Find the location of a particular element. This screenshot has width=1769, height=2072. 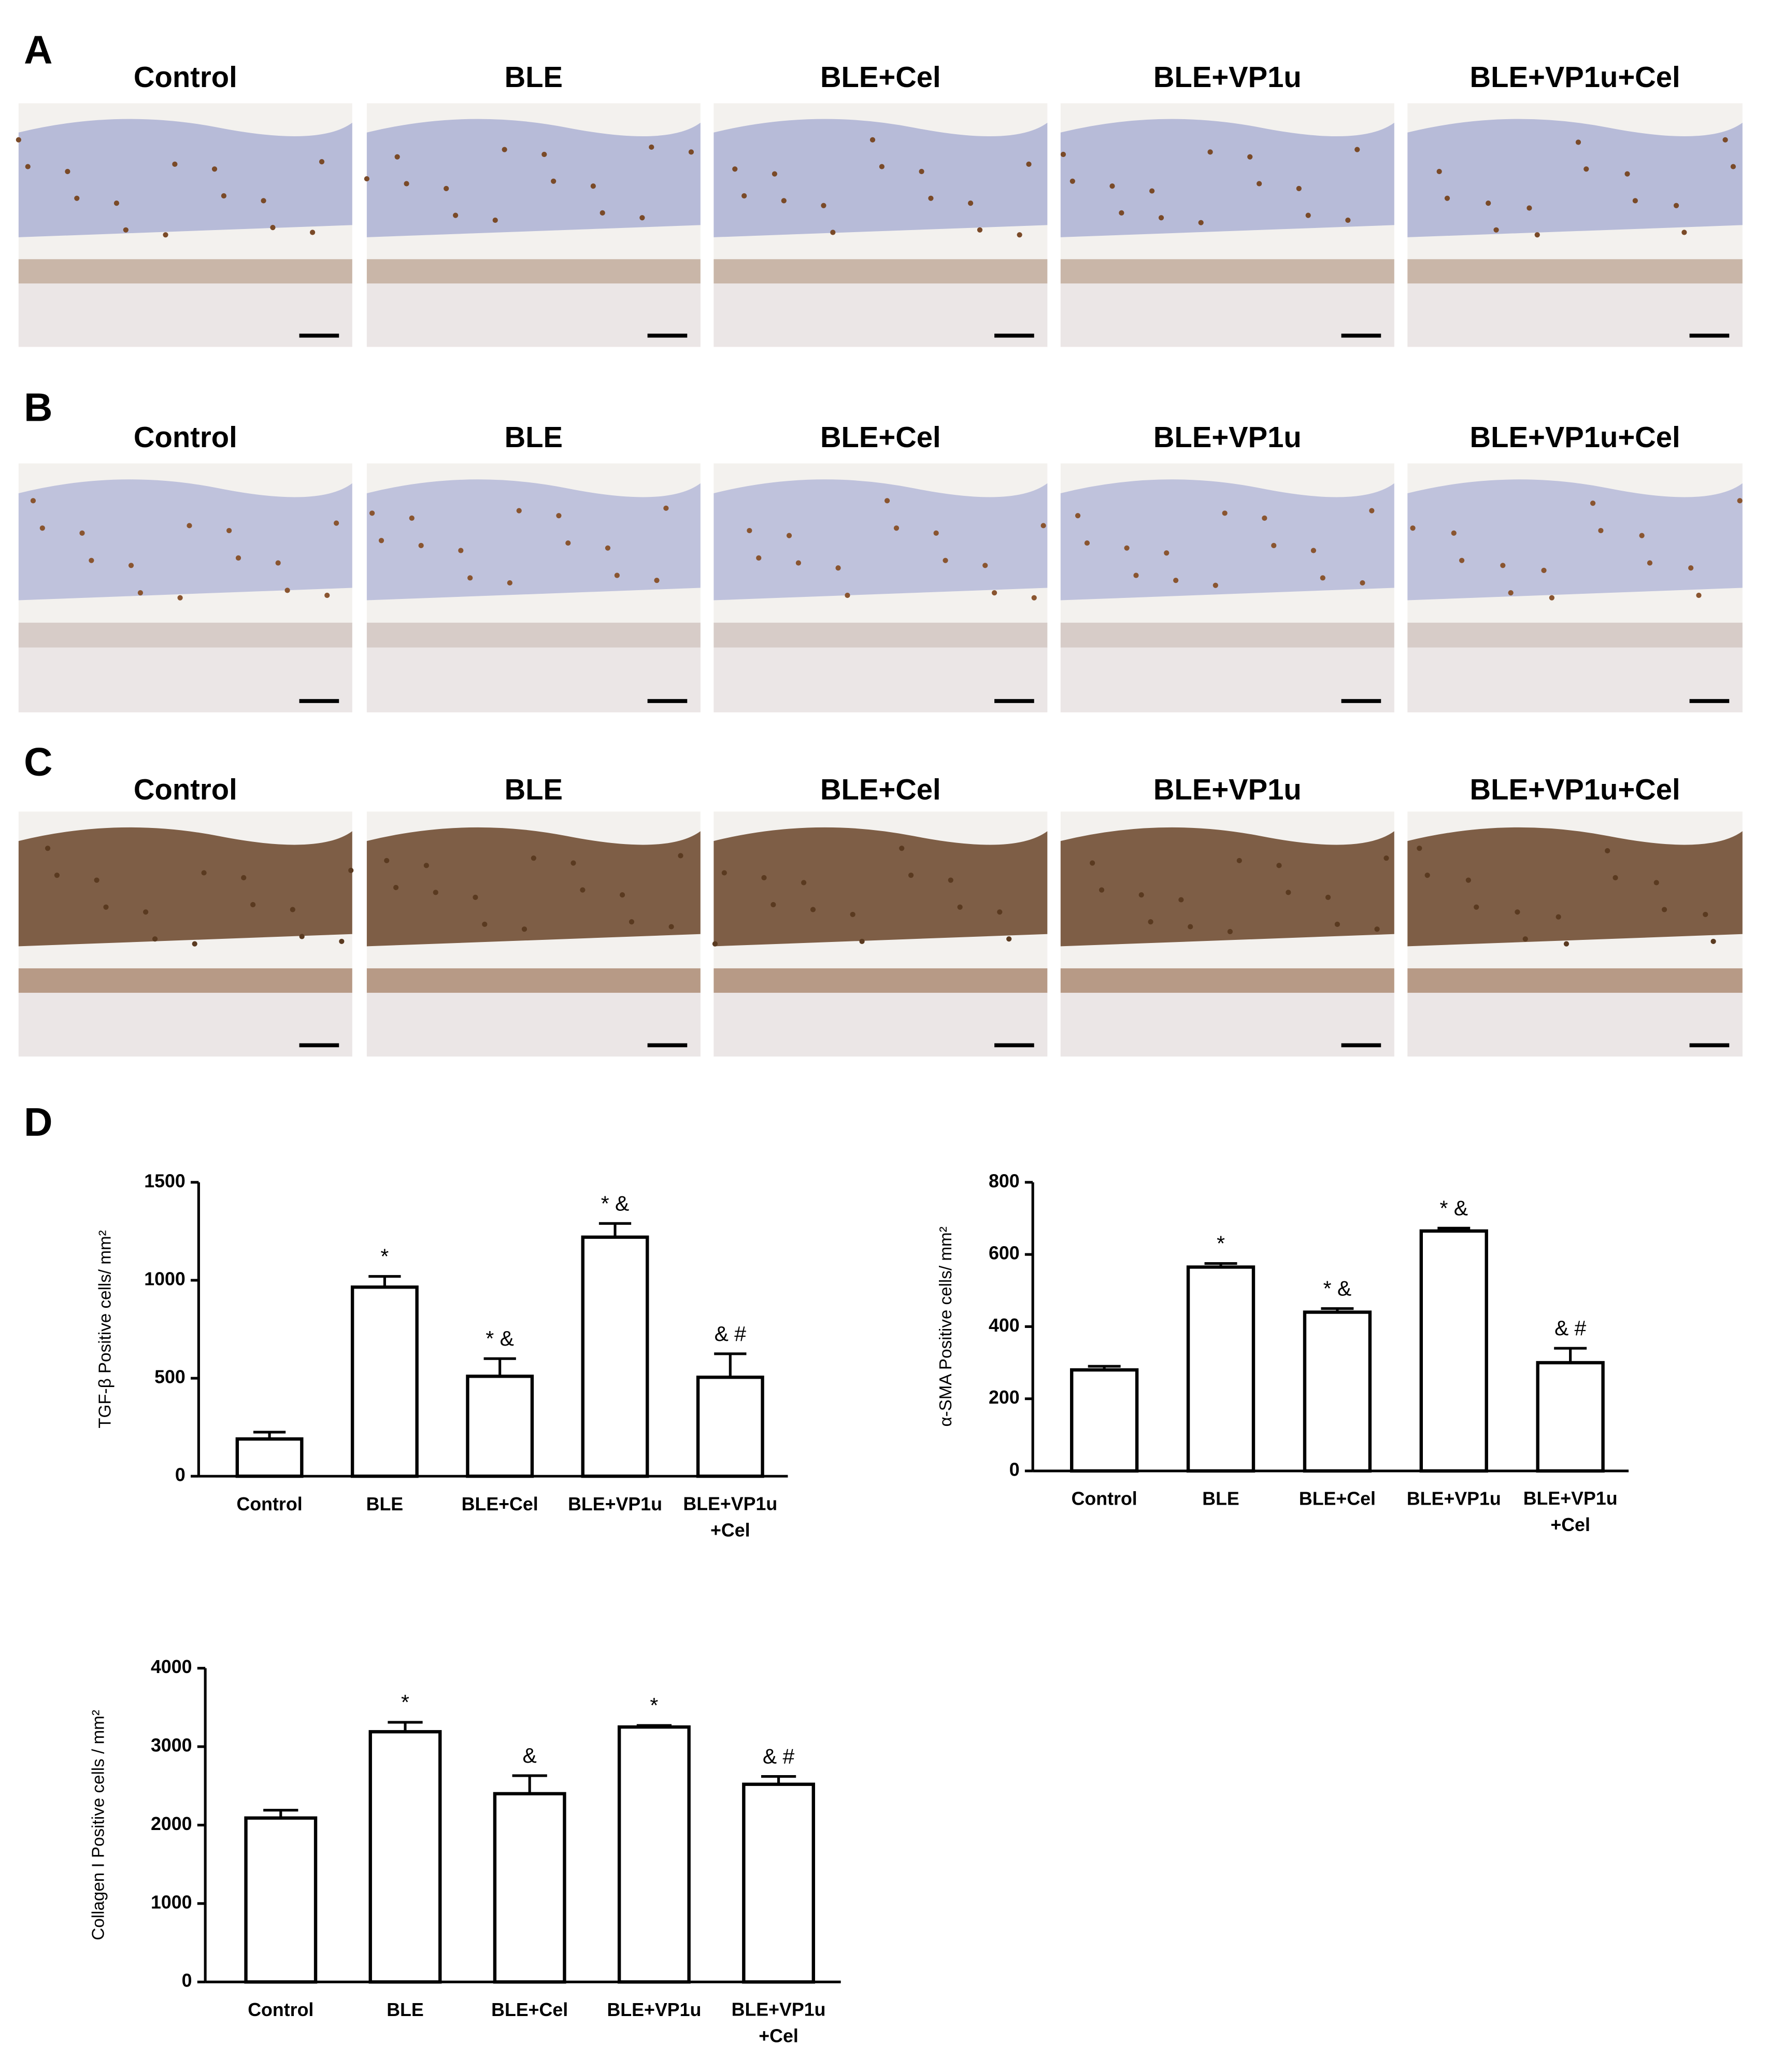

x-tick-label: Control is located at coordinates (280, 2009).